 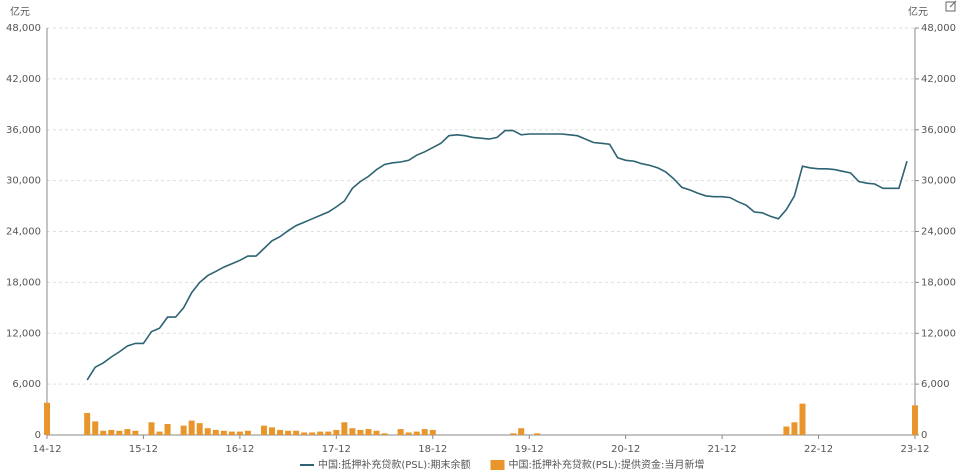 What do you see at coordinates (239, 449) in the screenshot?
I see `x-tick-label: 16-12` at bounding box center [239, 449].